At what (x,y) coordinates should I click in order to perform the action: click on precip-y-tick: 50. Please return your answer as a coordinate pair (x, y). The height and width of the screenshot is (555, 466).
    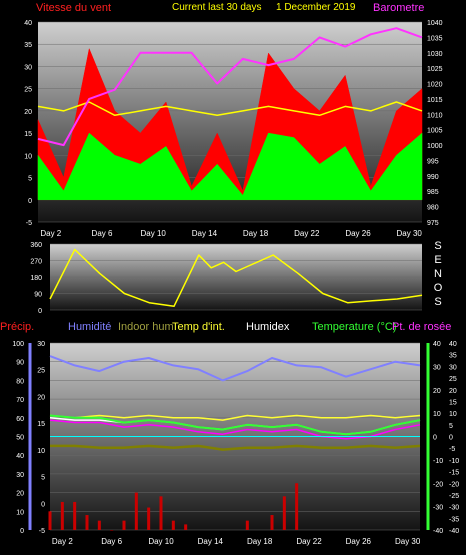
    Looking at the image, I should click on (20, 438).